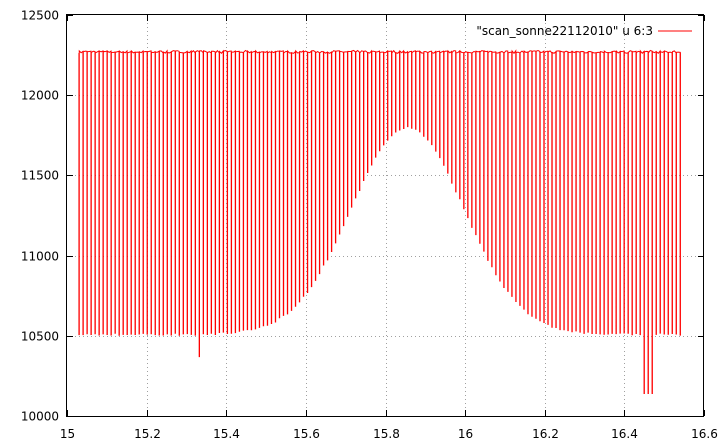 Image resolution: width=721 pixels, height=448 pixels. What do you see at coordinates (147, 434) in the screenshot?
I see `x-tick-label: 15.2` at bounding box center [147, 434].